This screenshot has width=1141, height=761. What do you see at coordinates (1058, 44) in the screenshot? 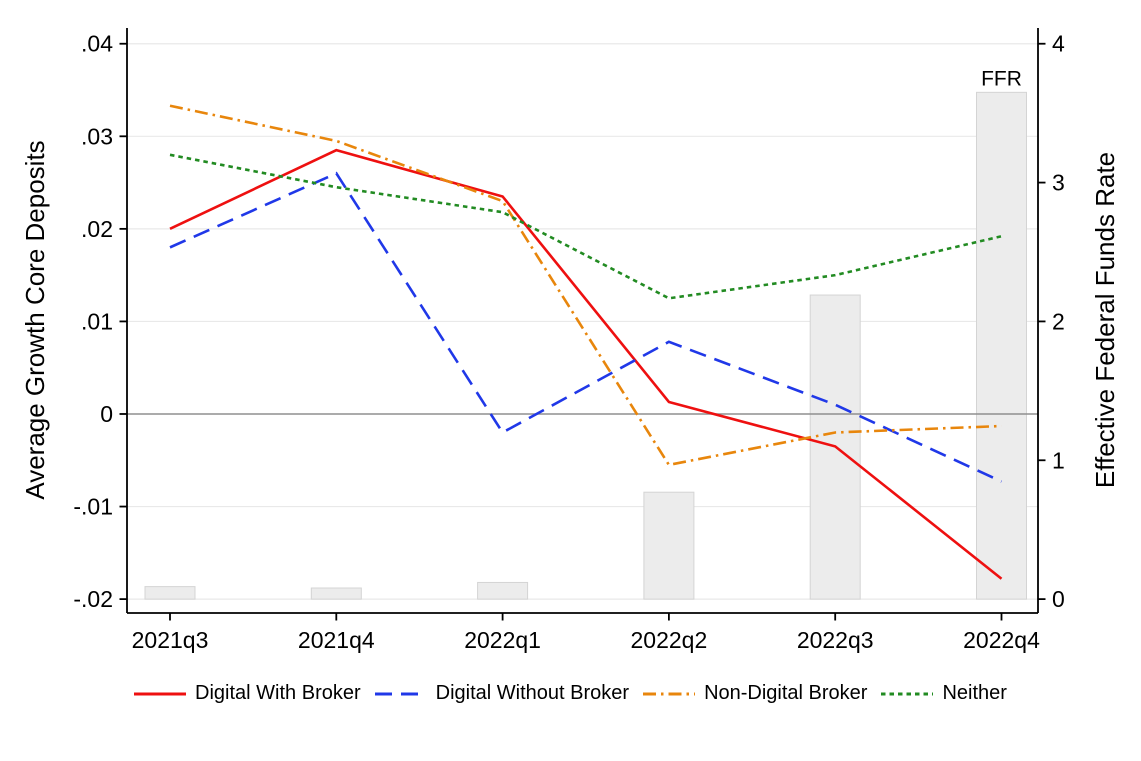
I see `right-axis-tick-label: 4` at bounding box center [1058, 44].